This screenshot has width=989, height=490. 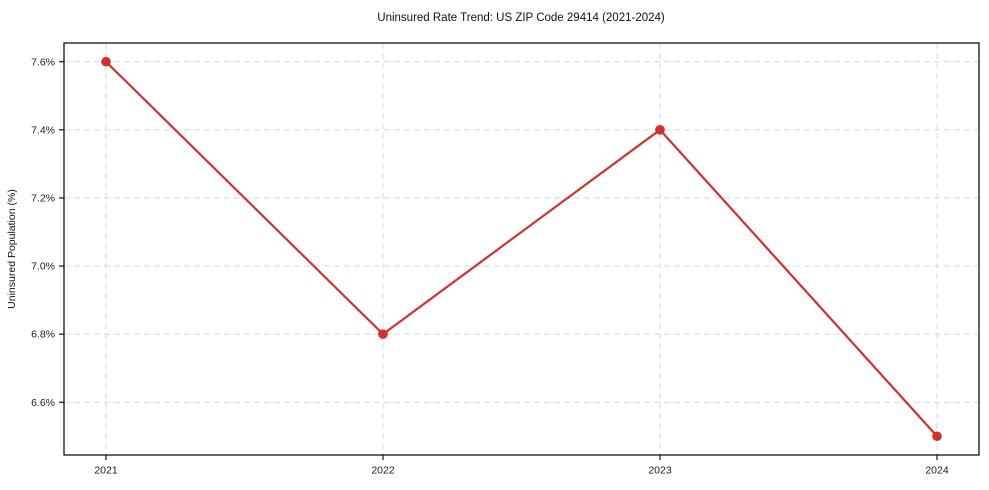 I want to click on x-tick-label: 2024, so click(x=937, y=471).